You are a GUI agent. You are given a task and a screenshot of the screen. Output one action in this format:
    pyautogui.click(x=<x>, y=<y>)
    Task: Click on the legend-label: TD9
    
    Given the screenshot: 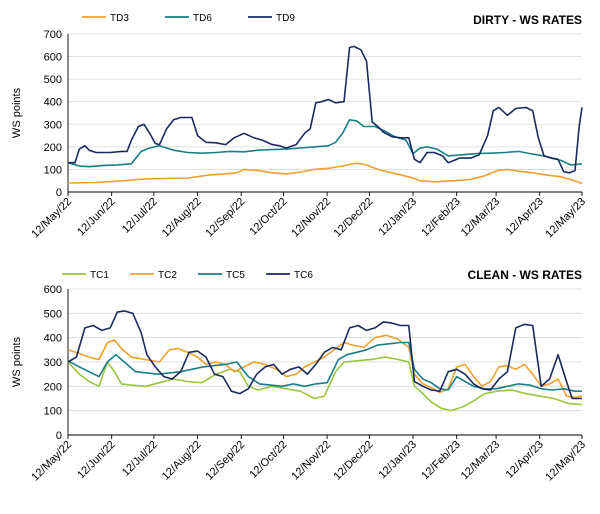 What is the action you would take?
    pyautogui.click(x=285, y=18)
    